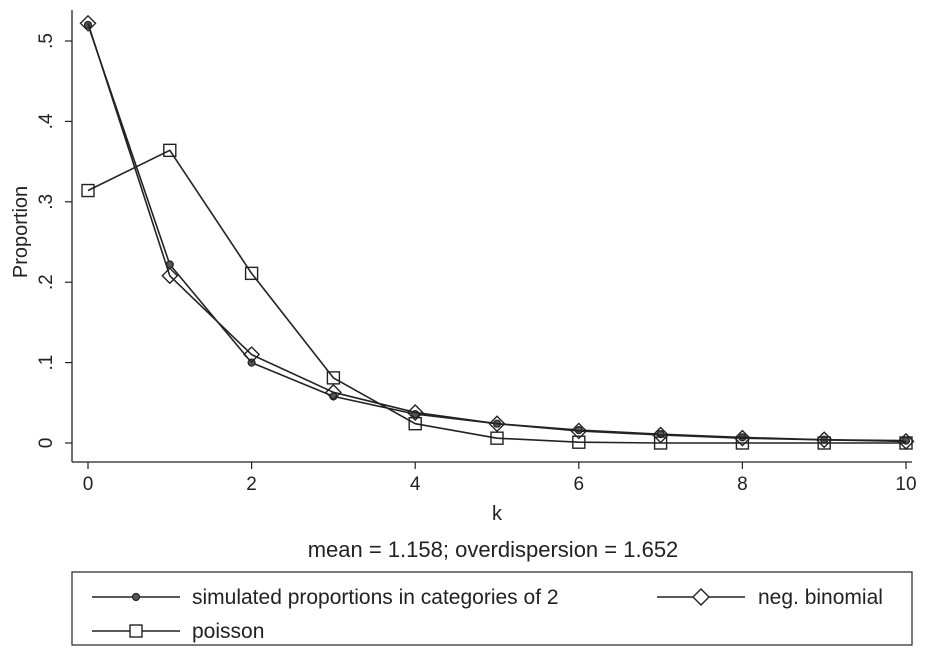 The image size is (926, 651). What do you see at coordinates (46, 363) in the screenshot?
I see `y-tick-label: .1` at bounding box center [46, 363].